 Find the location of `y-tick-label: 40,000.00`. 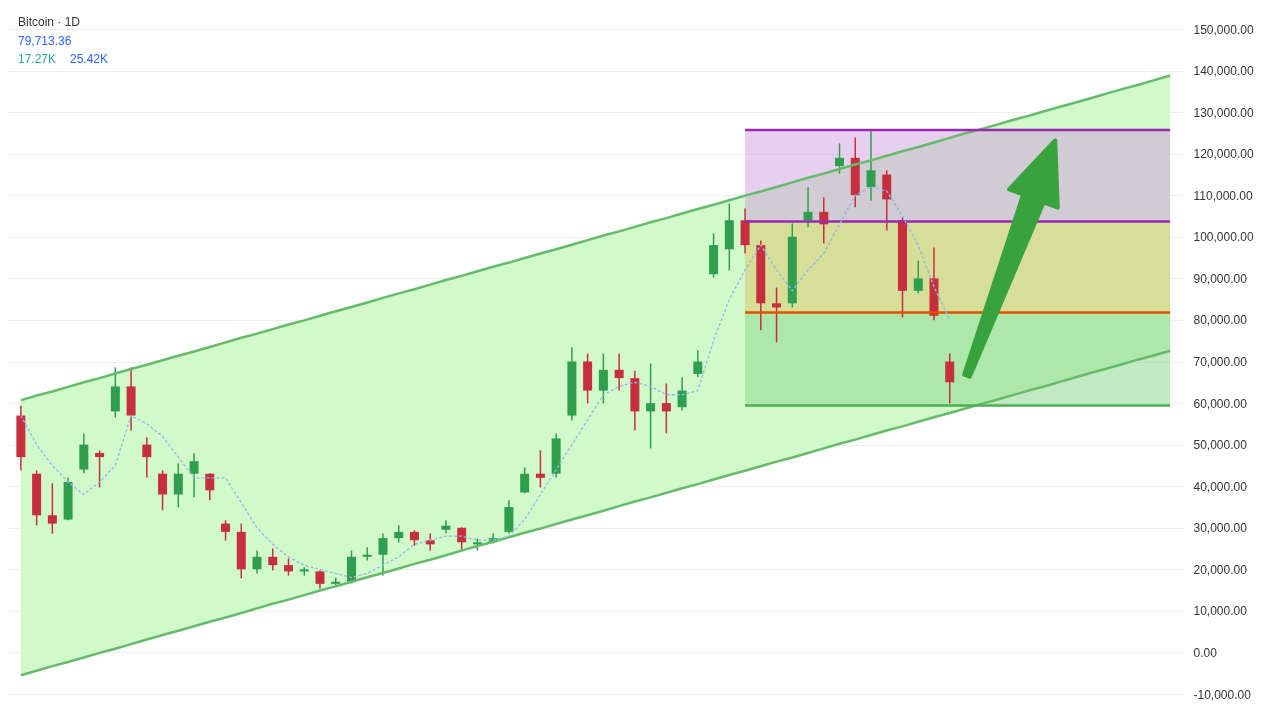

y-tick-label: 40,000.00 is located at coordinates (1220, 486).